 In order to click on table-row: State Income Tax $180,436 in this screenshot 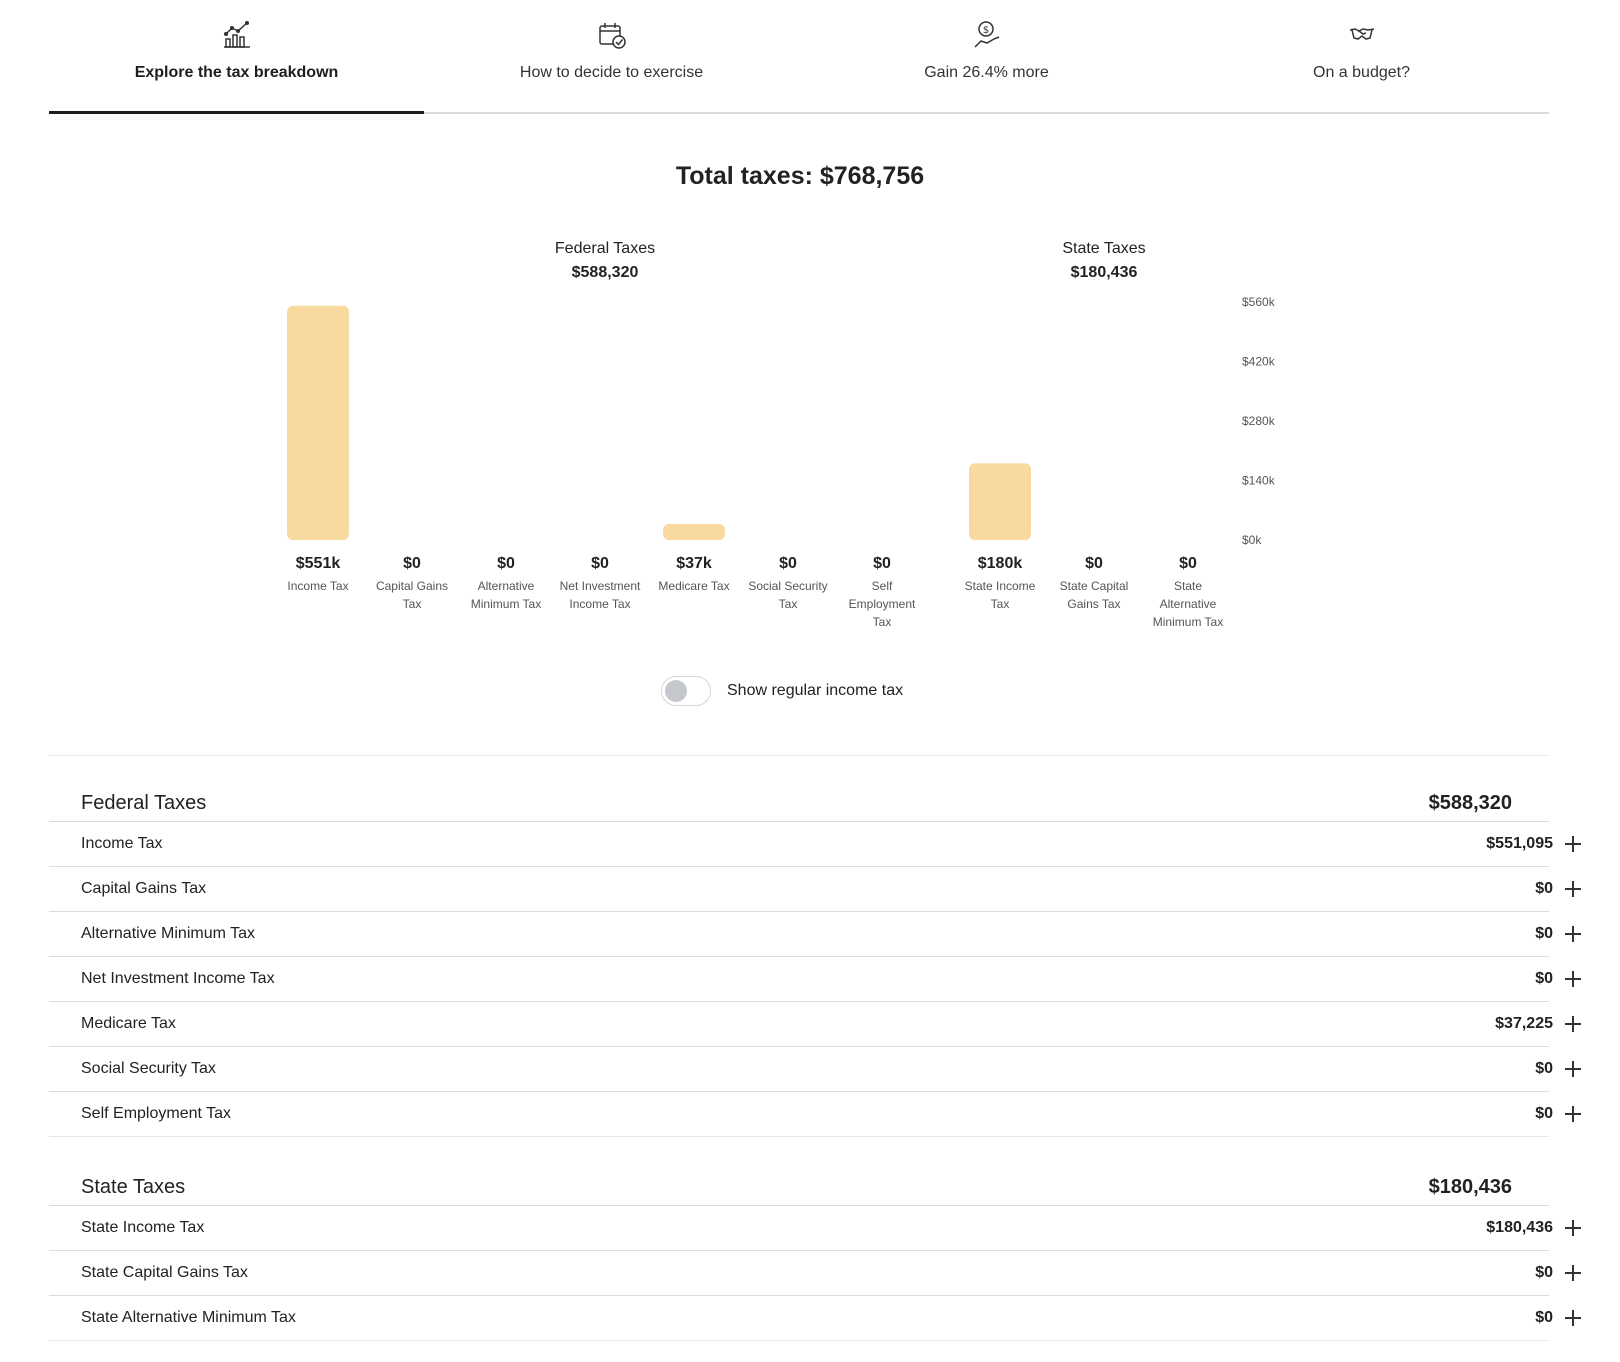, I will do `click(815, 1228)`.